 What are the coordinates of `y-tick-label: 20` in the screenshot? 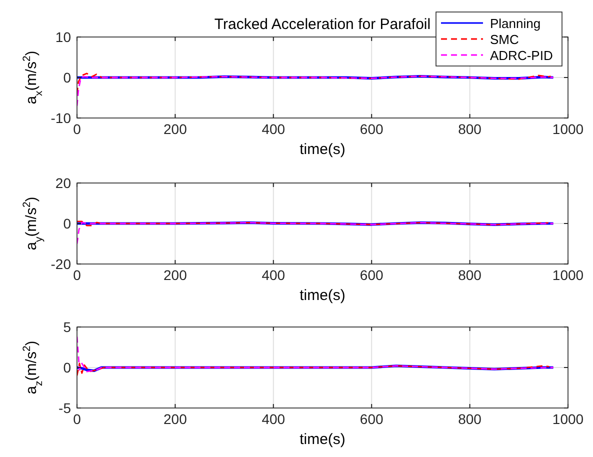 It's located at (63, 183).